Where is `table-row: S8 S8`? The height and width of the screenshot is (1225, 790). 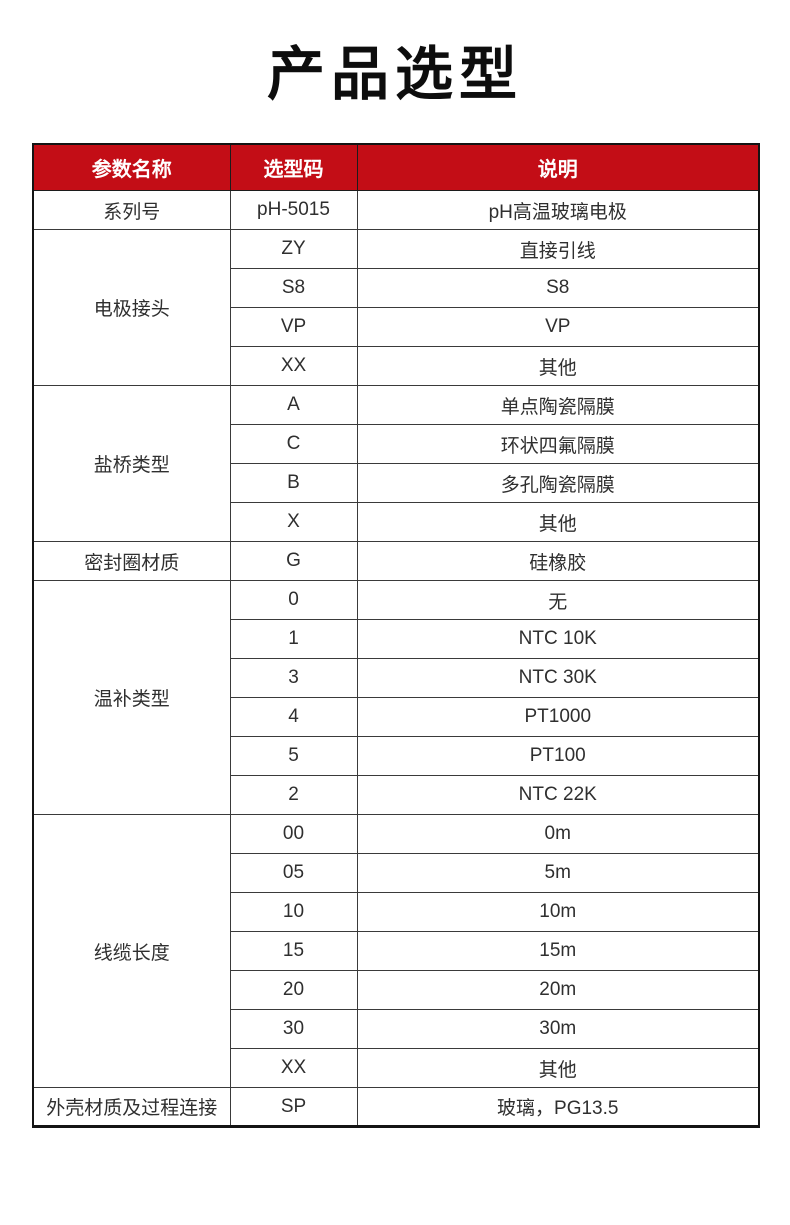 table-row: S8 S8 is located at coordinates (396, 288).